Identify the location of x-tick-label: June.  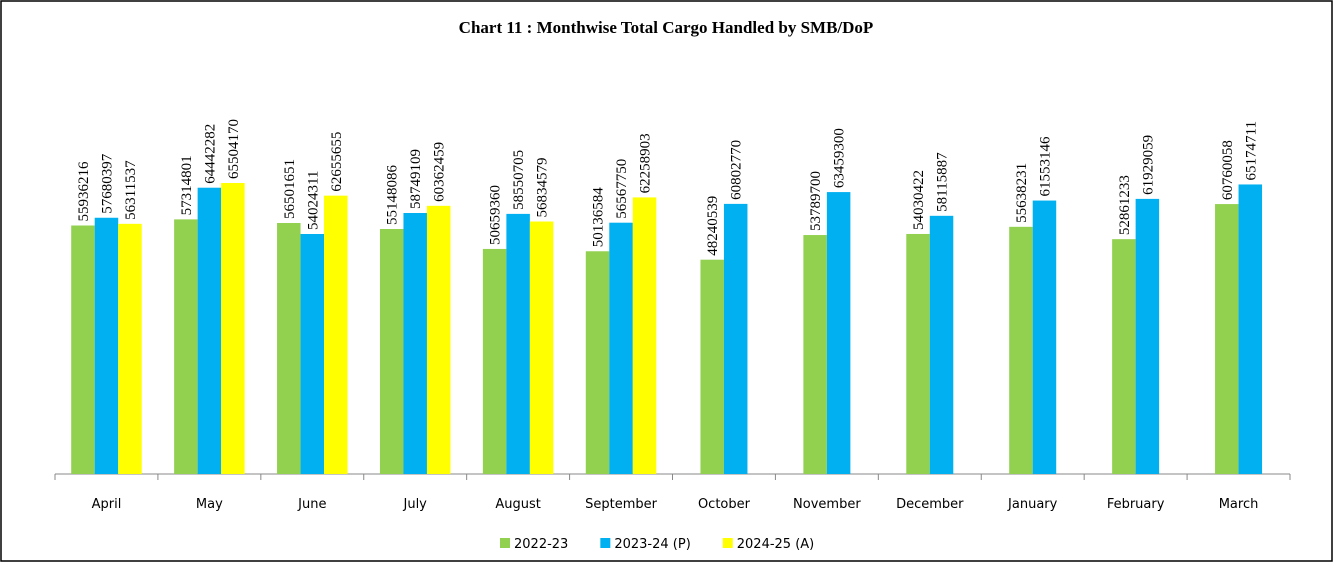
(311, 504).